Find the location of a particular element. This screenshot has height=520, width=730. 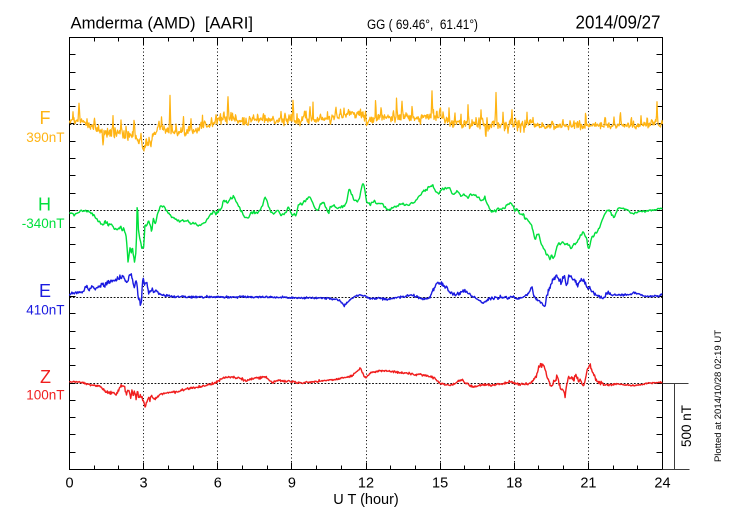

svg-text: 24 is located at coordinates (662, 484).